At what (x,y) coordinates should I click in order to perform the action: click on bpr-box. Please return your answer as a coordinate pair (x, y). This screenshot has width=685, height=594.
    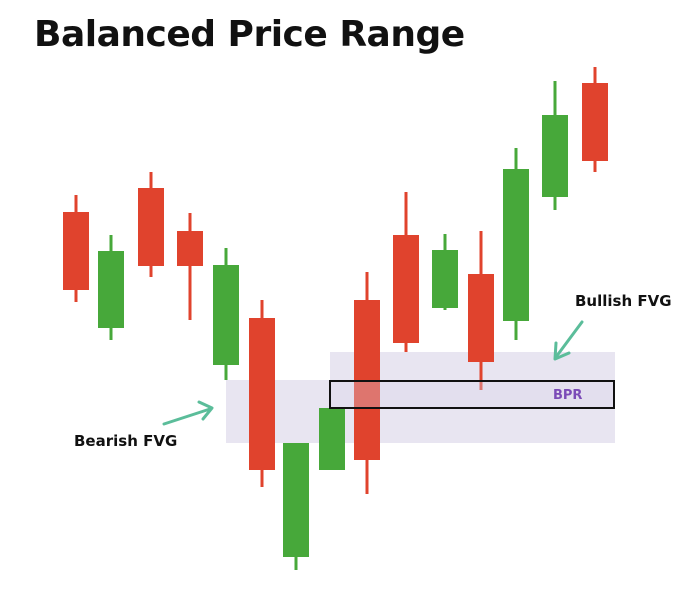
    Looking at the image, I should click on (472, 394).